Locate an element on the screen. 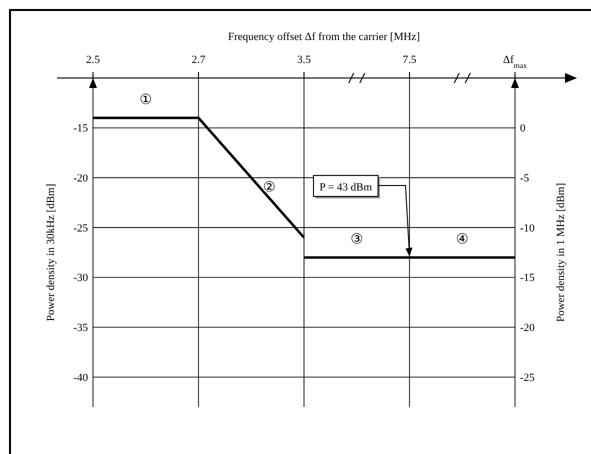 The height and width of the screenshot is (454, 591). annotation: ② is located at coordinates (269, 188).